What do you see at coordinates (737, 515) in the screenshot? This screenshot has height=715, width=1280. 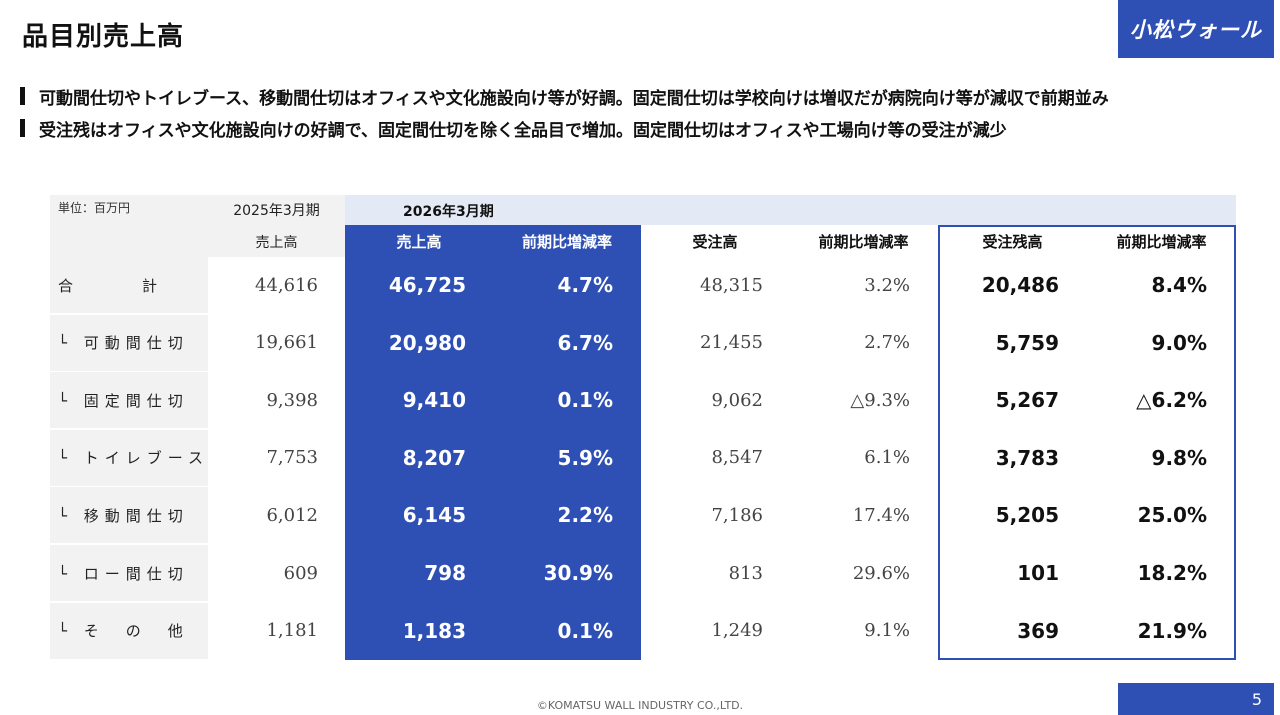 I see `orders-value: 7,186` at bounding box center [737, 515].